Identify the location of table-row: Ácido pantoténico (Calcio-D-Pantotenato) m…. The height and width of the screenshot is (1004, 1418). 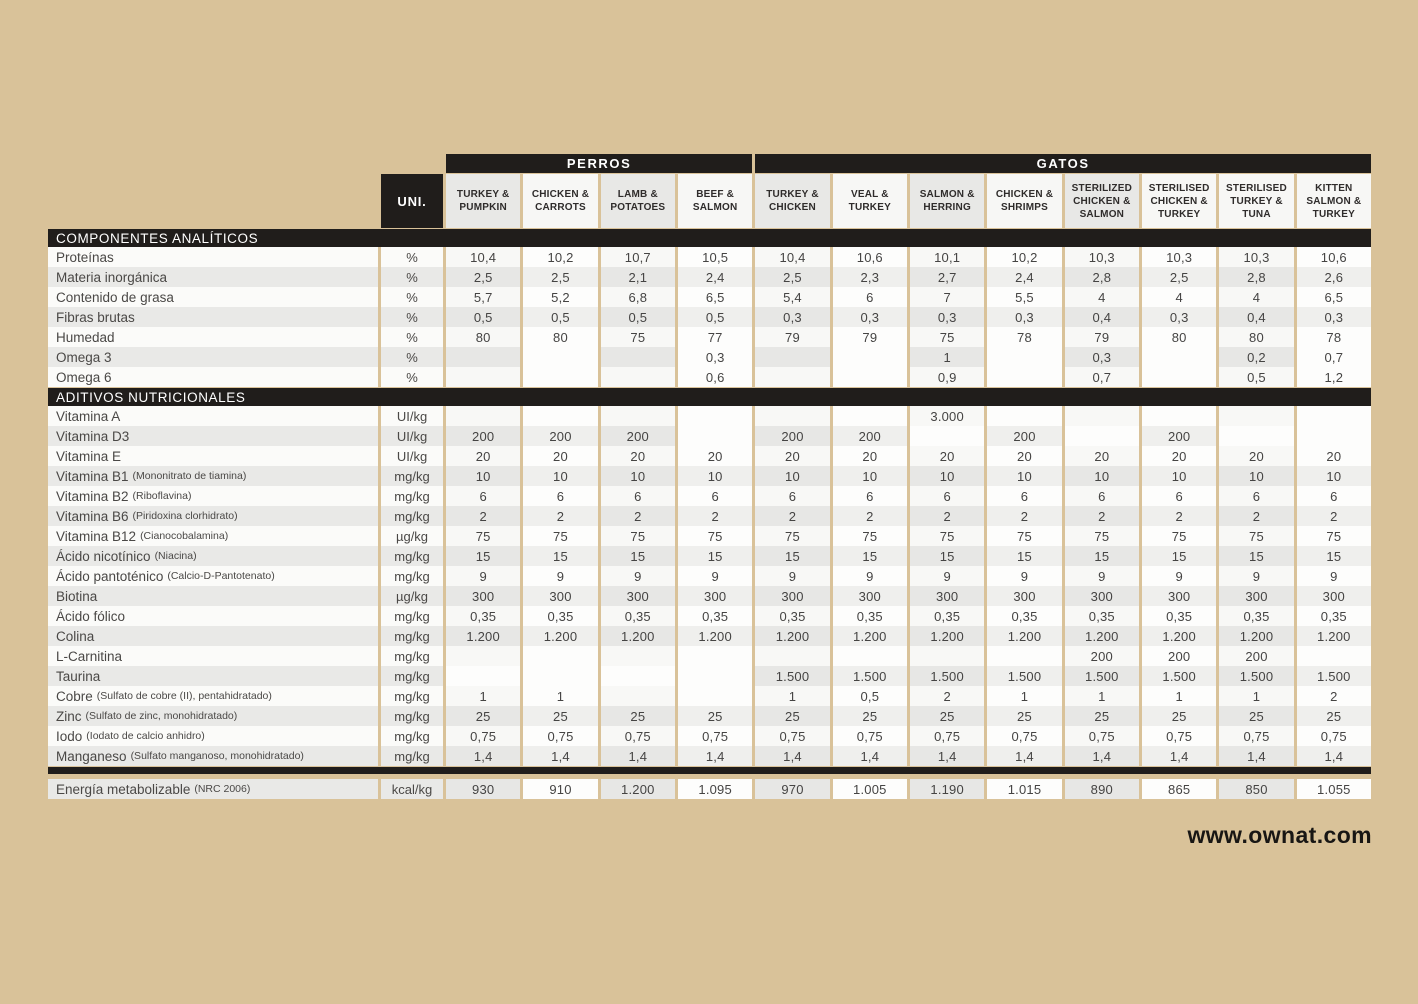
(709, 576).